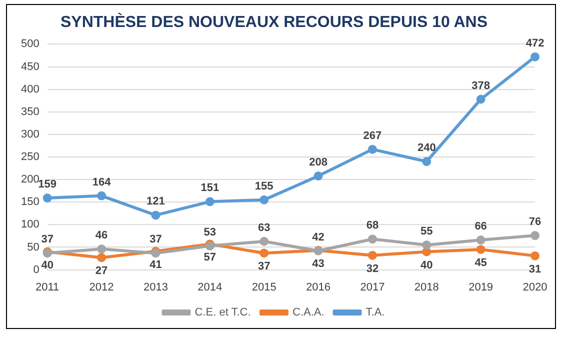 The width and height of the screenshot is (564, 337). Describe the element at coordinates (30, 89) in the screenshot. I see `y-tick-label: 400` at that location.